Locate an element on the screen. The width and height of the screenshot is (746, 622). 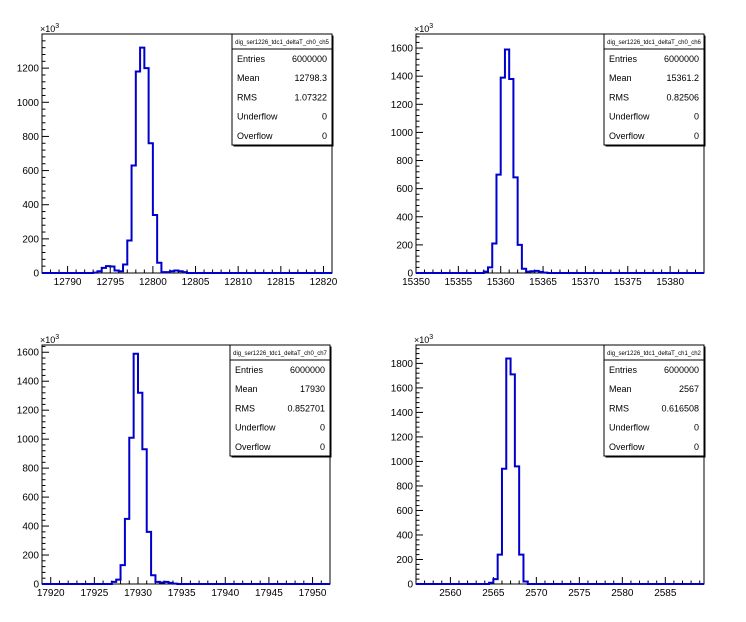
x-tick-label: 17950 is located at coordinates (313, 593).